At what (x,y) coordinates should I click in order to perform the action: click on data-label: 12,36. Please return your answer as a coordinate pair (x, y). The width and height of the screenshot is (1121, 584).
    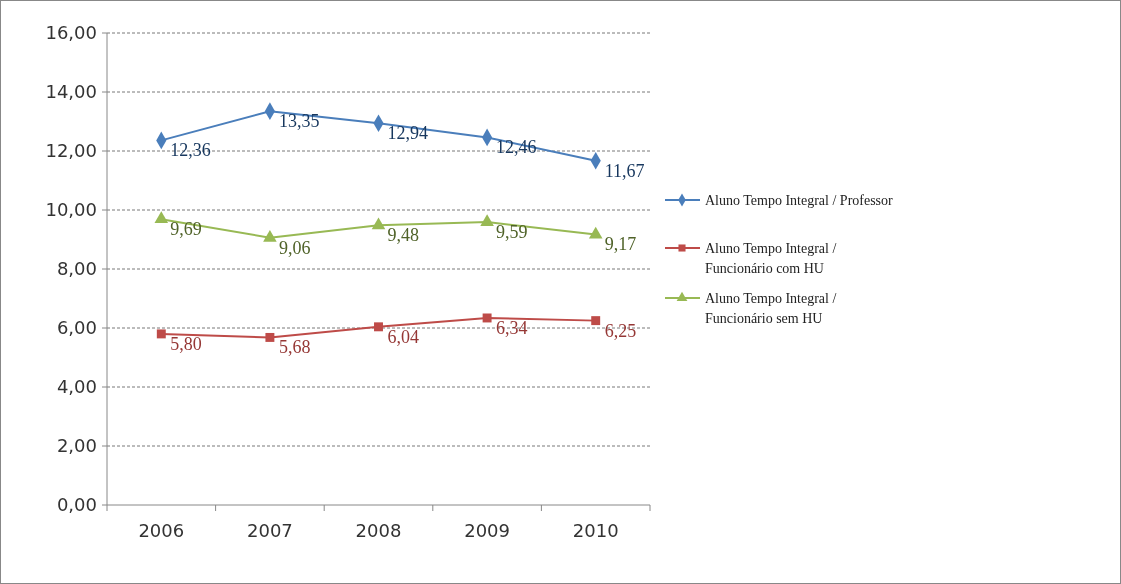
    Looking at the image, I should click on (190, 150).